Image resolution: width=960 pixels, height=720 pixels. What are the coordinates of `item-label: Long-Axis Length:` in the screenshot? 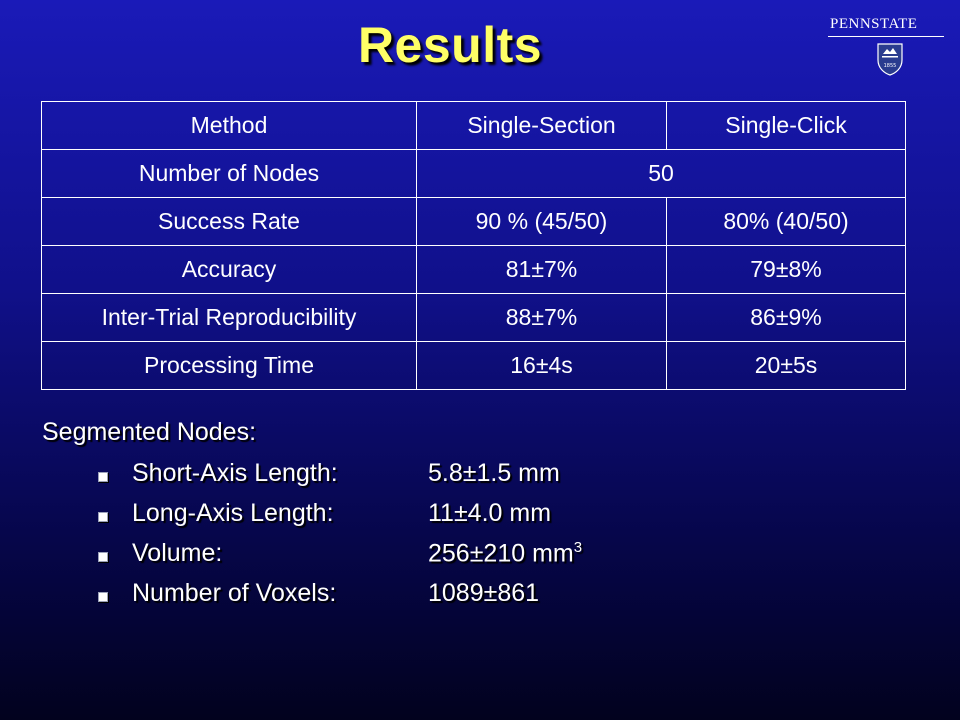 It's located at (233, 513).